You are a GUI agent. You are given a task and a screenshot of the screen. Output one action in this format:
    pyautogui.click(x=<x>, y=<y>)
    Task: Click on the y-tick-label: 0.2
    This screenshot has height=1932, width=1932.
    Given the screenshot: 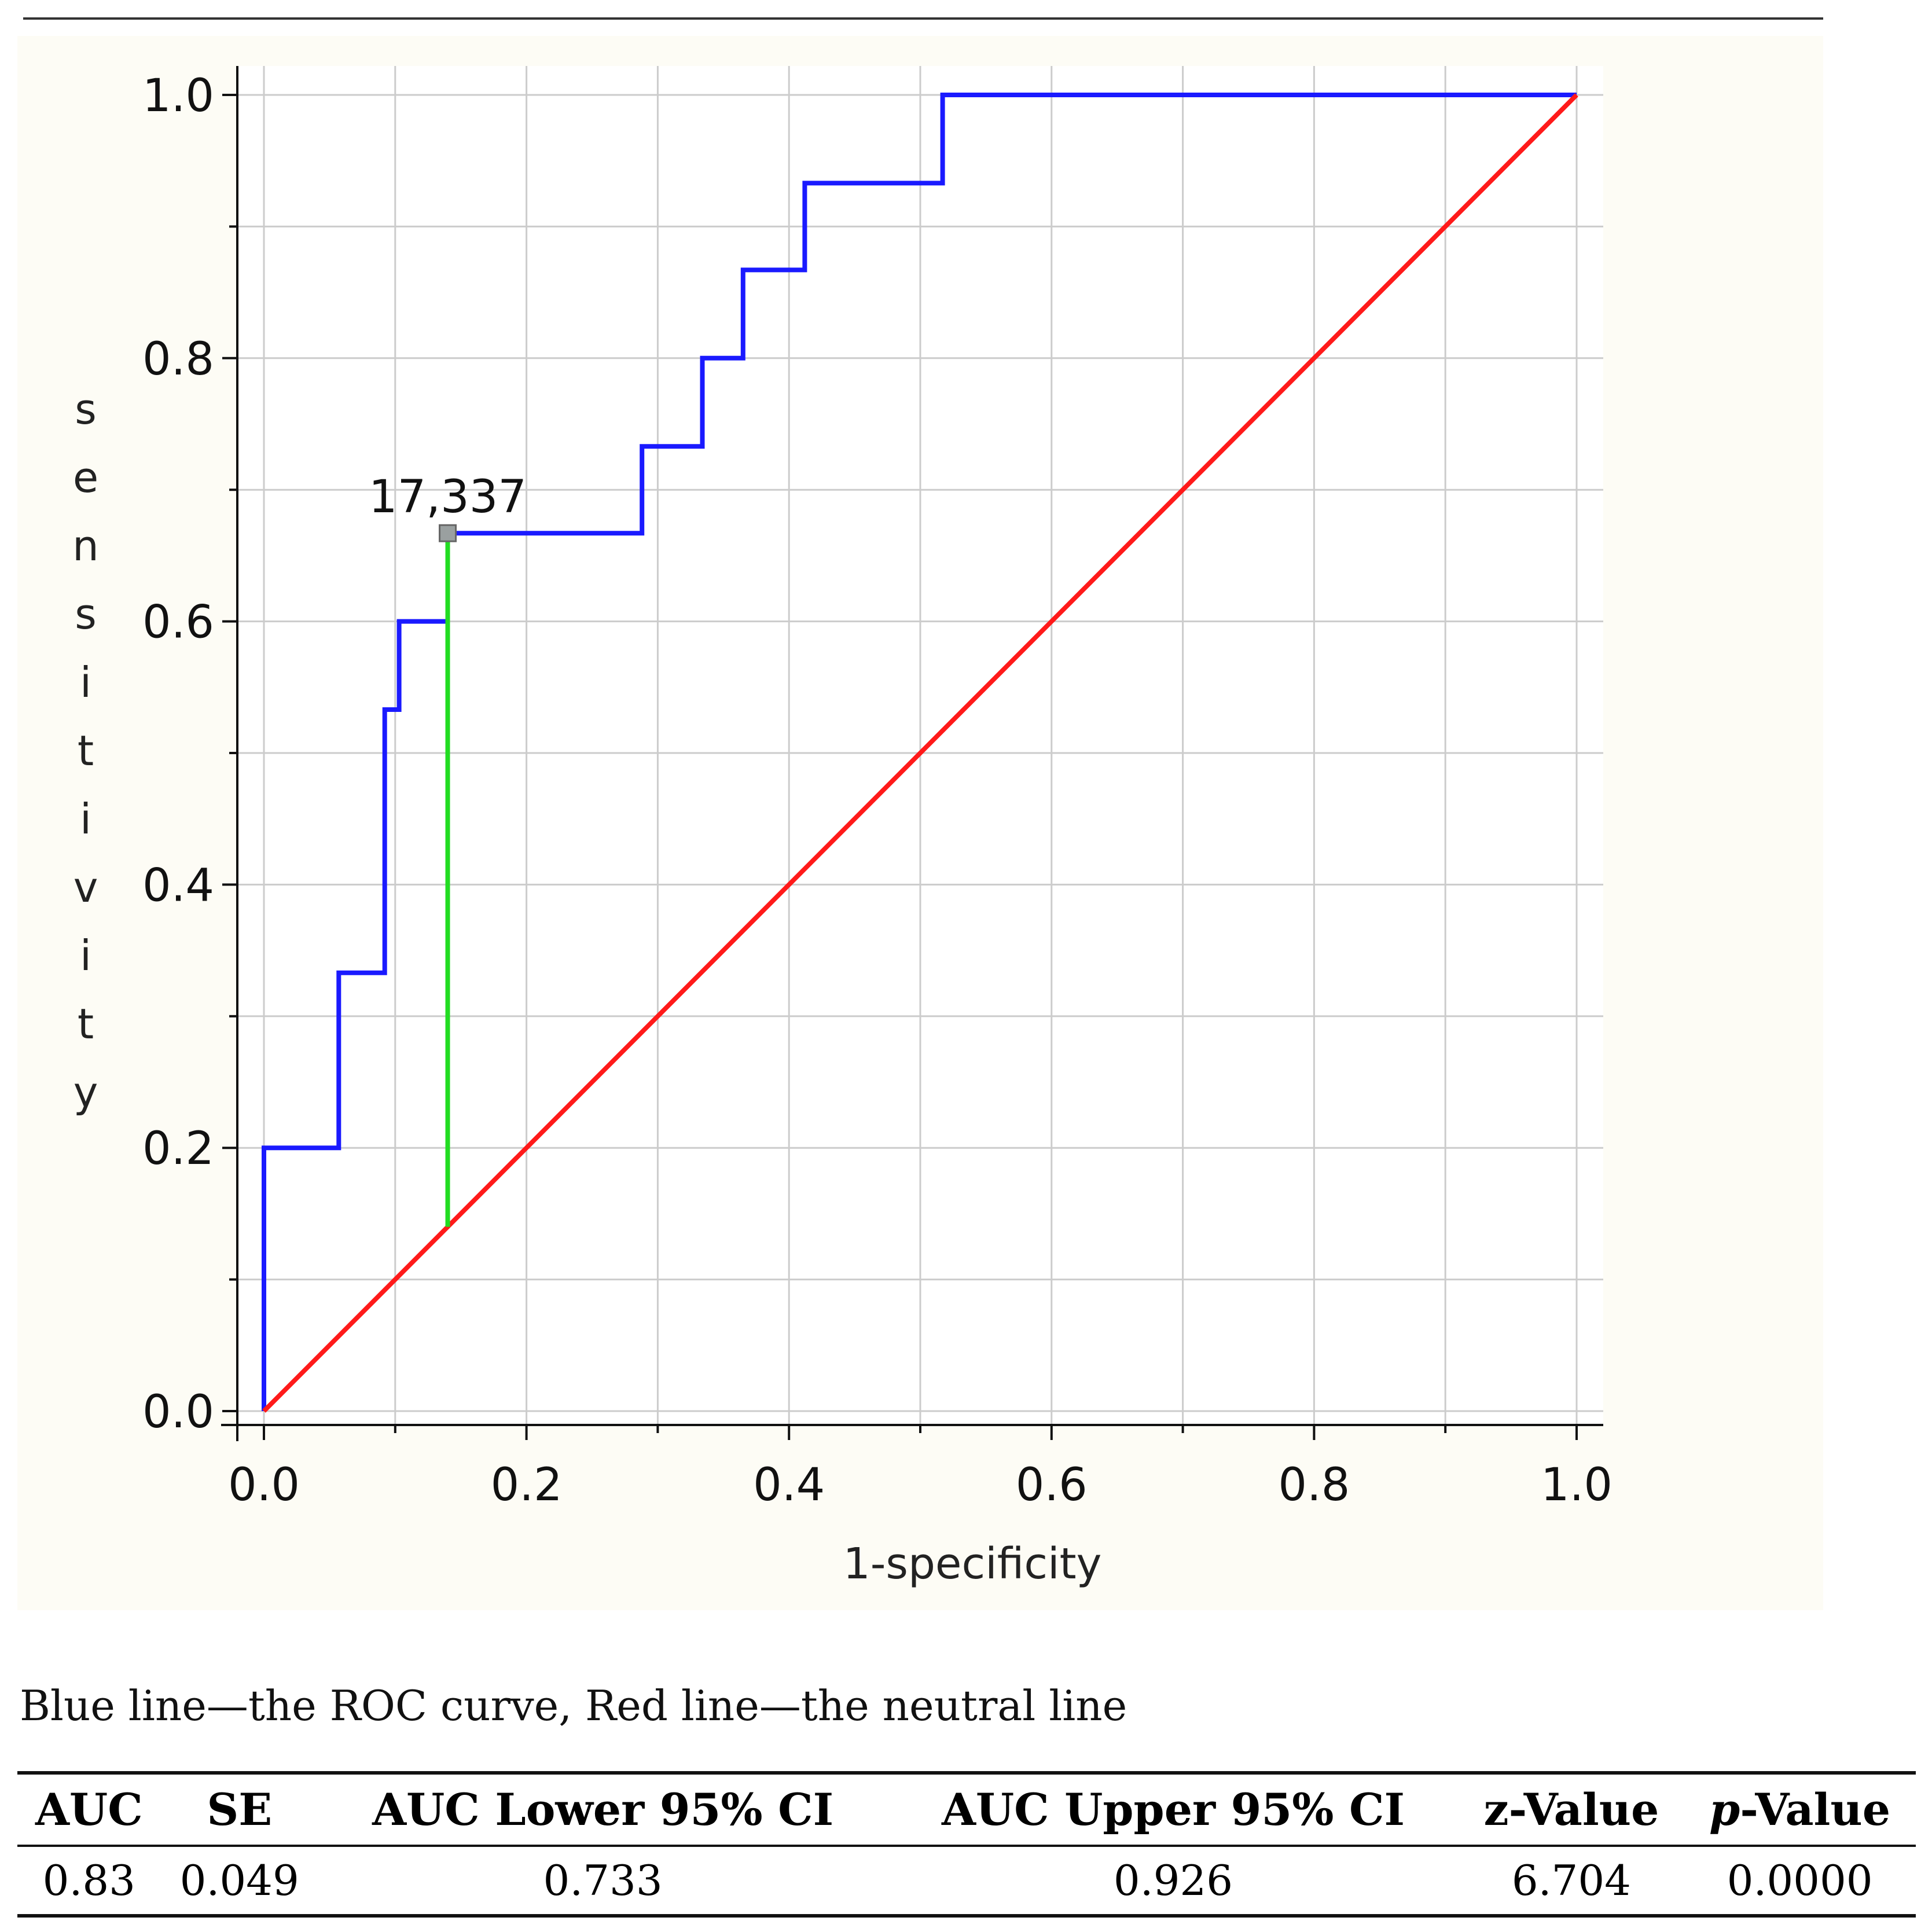 What is the action you would take?
    pyautogui.click(x=178, y=1149)
    